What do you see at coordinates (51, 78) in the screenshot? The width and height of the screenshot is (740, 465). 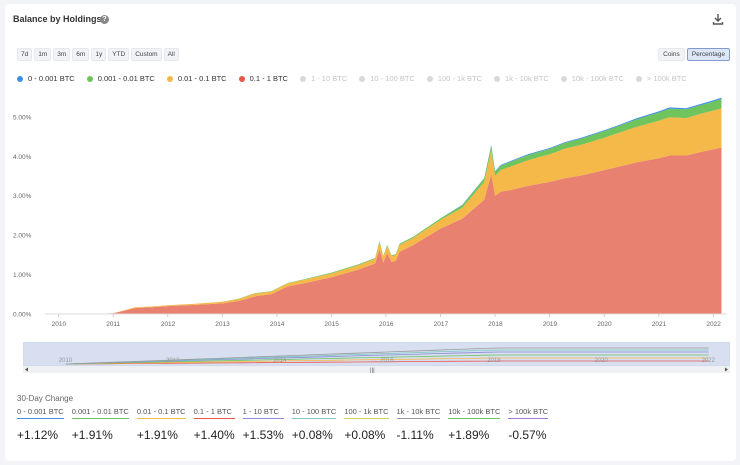 I see `legend-label: 0 - 0.001 BTC` at bounding box center [51, 78].